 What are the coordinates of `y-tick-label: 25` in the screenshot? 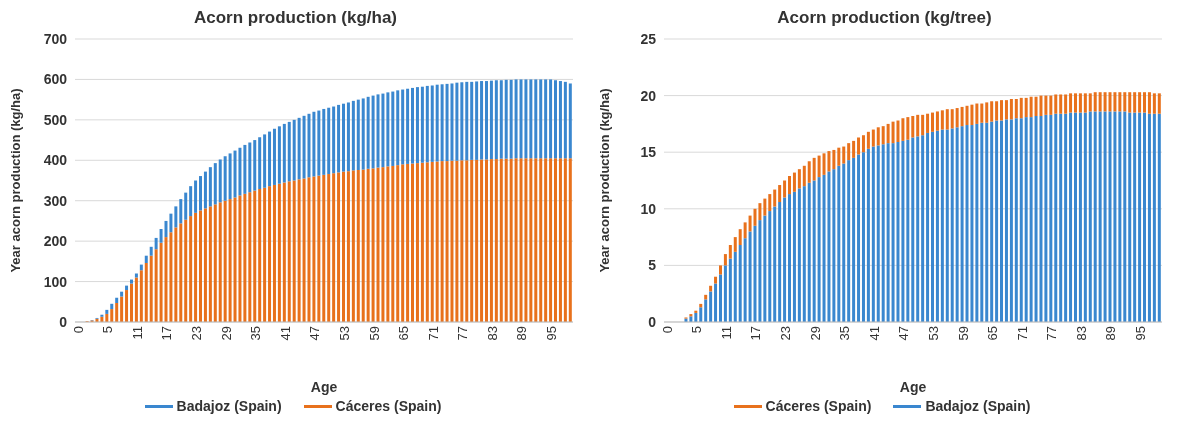 It's located at (648, 38).